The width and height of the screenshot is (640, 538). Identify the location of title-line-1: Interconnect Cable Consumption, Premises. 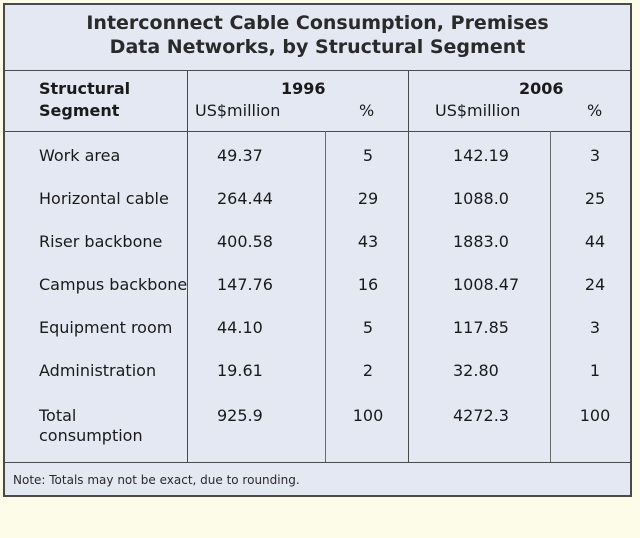
(317, 23).